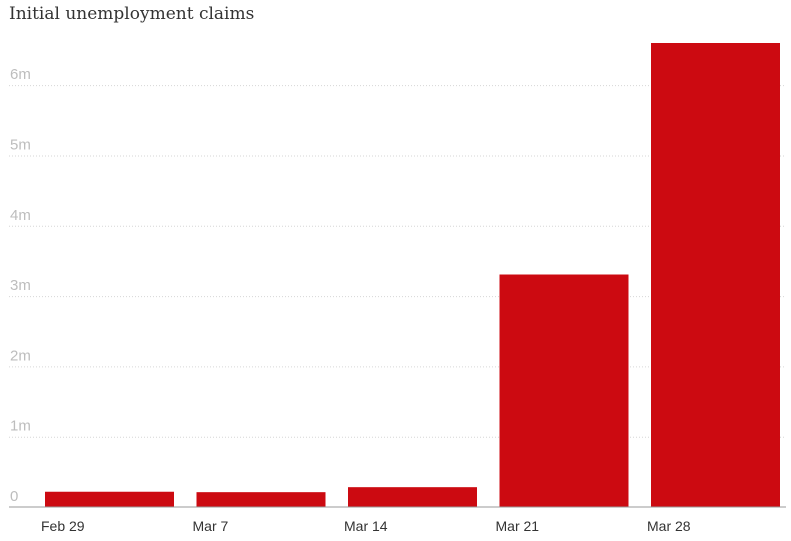 Image resolution: width=791 pixels, height=541 pixels. What do you see at coordinates (20, 426) in the screenshot?
I see `y-tick-label: 1m` at bounding box center [20, 426].